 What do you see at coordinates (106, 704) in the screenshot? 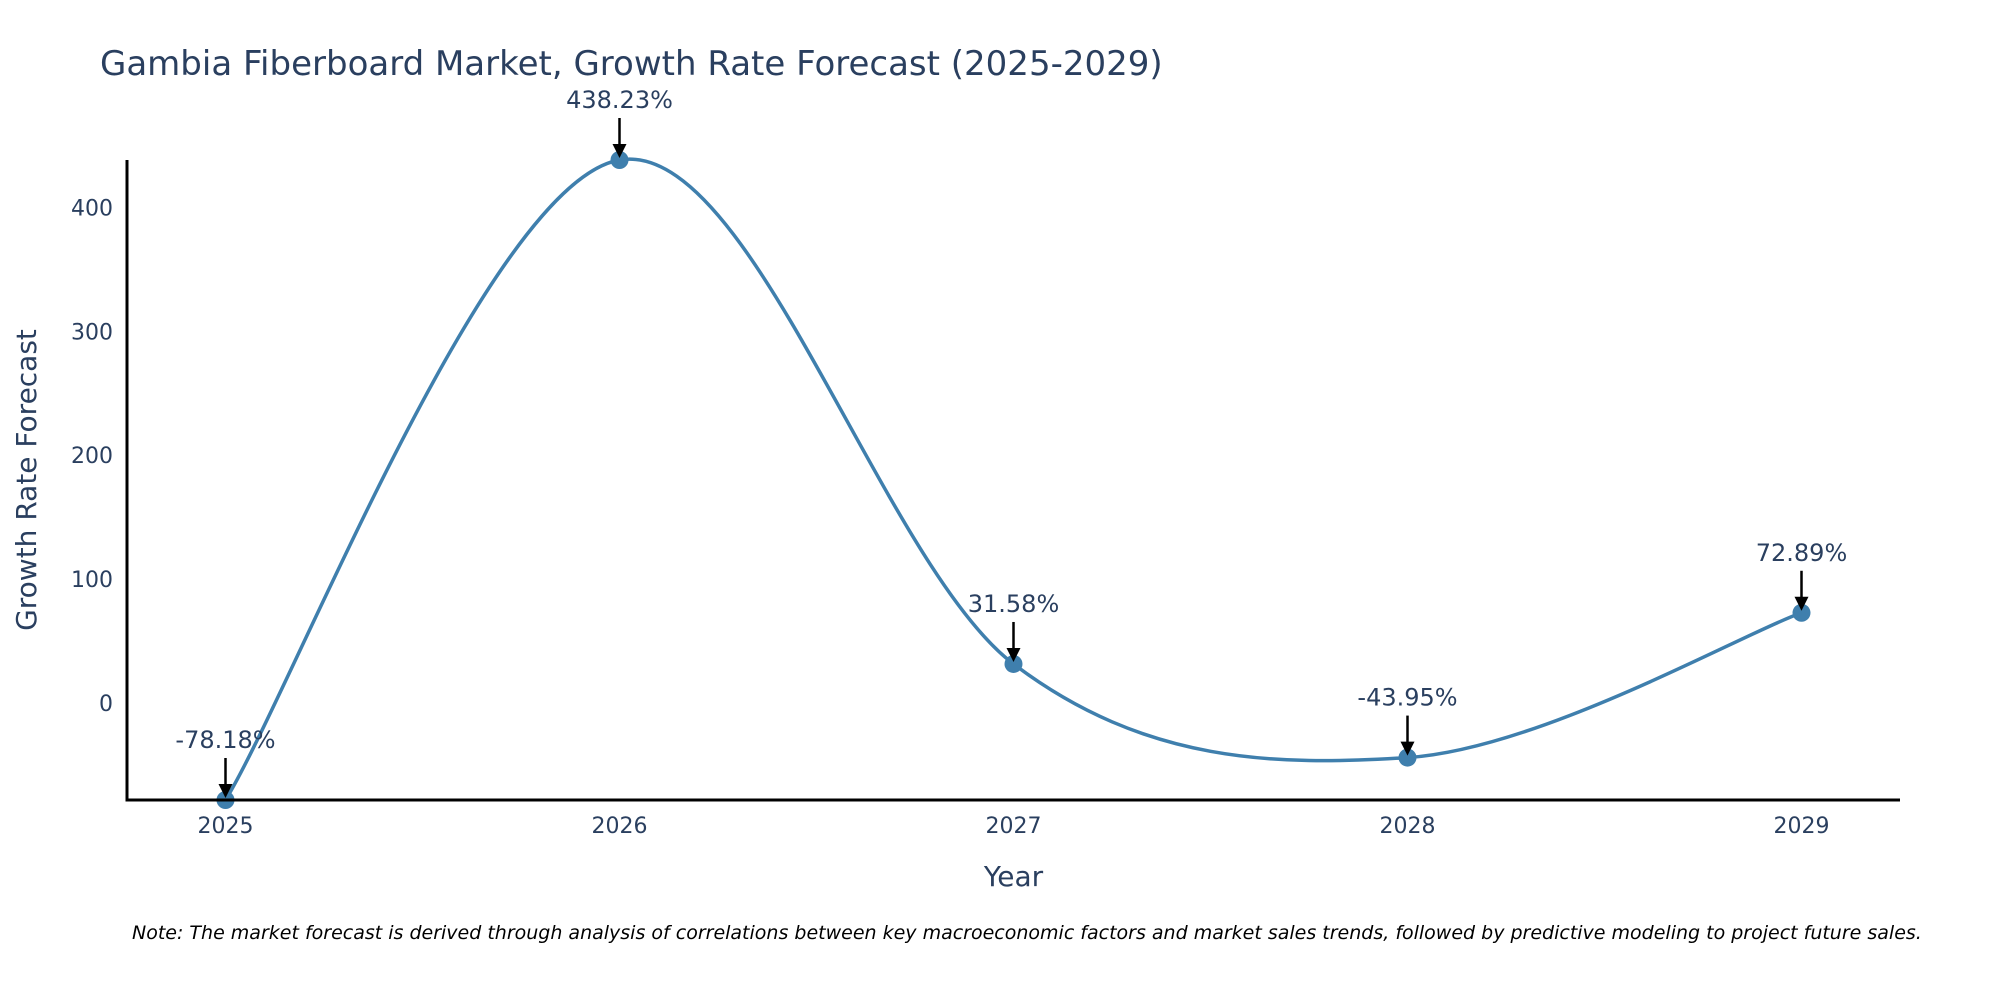
I see `y-tick-label: 0` at bounding box center [106, 704].